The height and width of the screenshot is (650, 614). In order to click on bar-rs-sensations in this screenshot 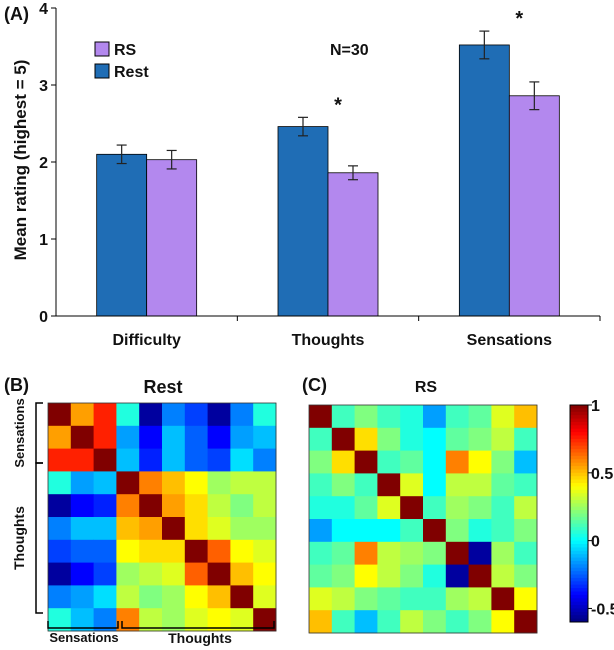, I will do `click(534, 206)`.